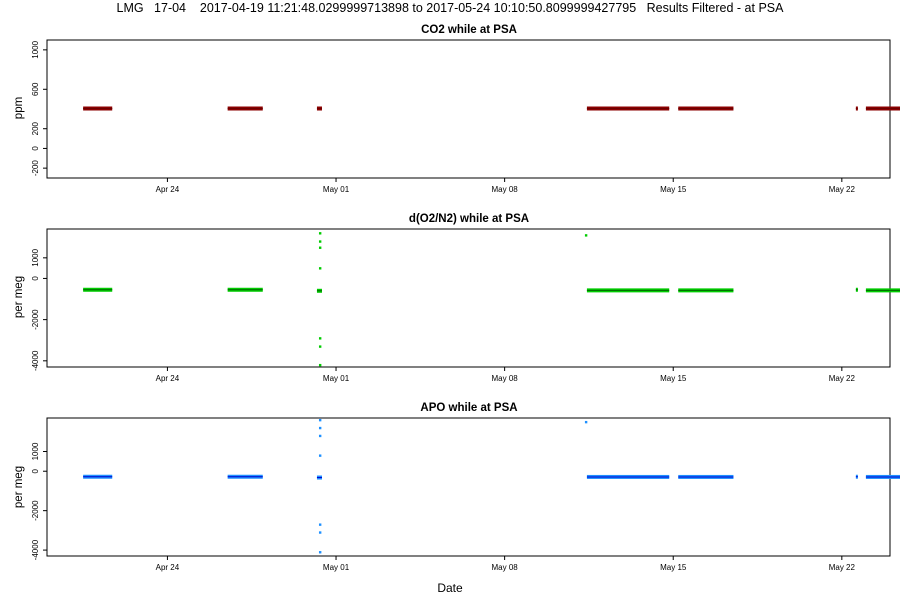  Describe the element at coordinates (168, 567) in the screenshot. I see `x-tick-label-apo: Apr 24` at that location.